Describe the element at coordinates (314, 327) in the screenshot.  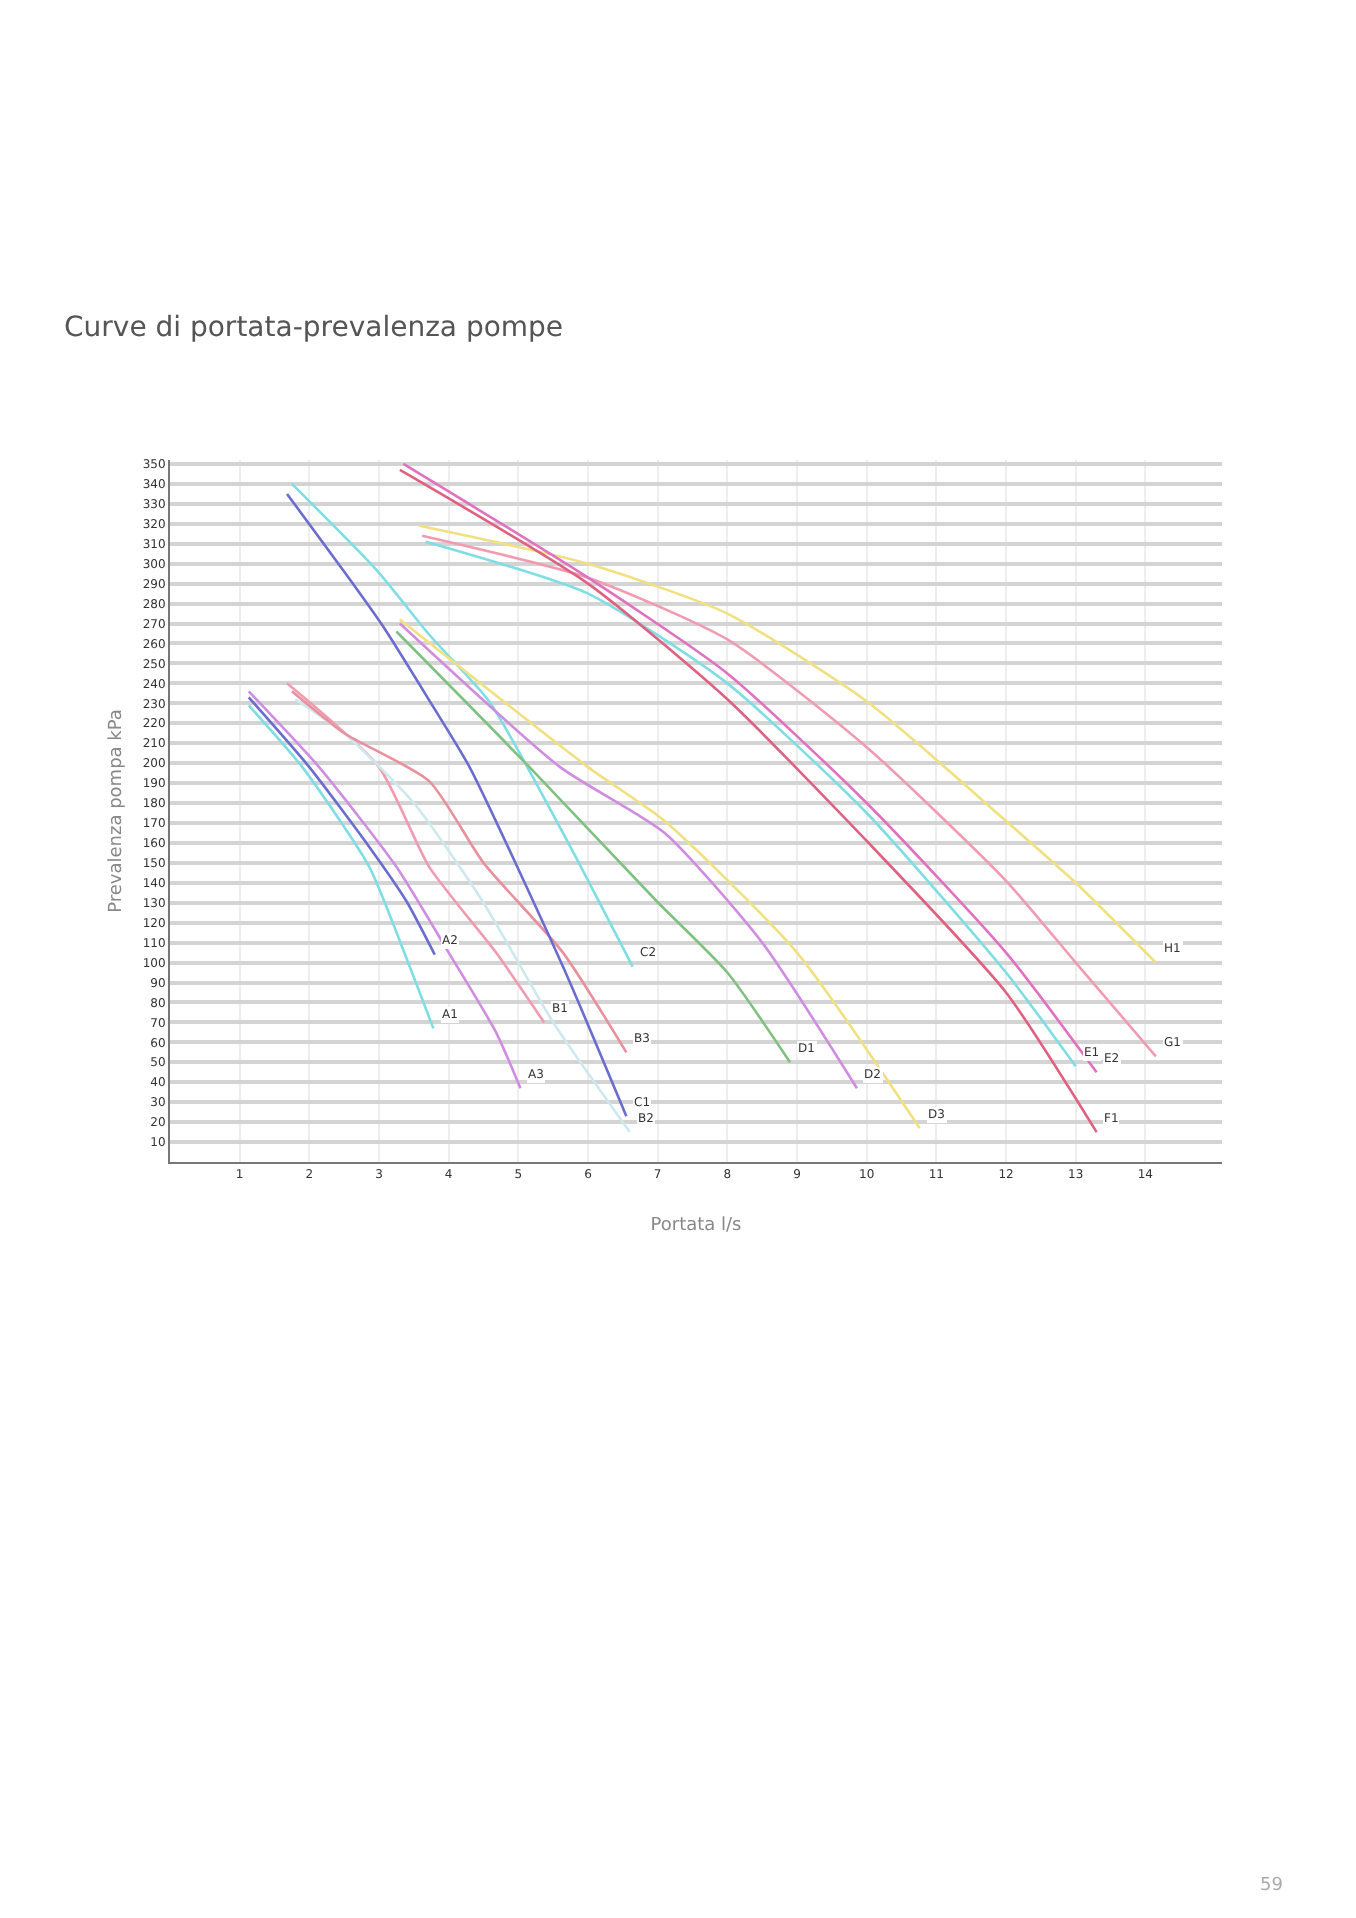
I see `chart-title: Curve di portata-prevalenza pompe` at that location.